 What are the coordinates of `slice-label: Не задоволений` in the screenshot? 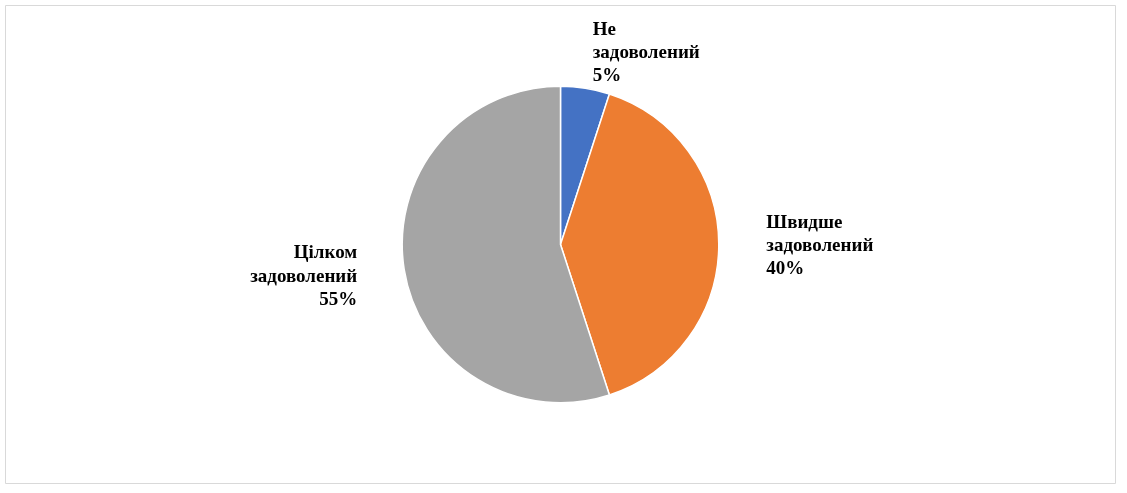 It's located at (646, 39).